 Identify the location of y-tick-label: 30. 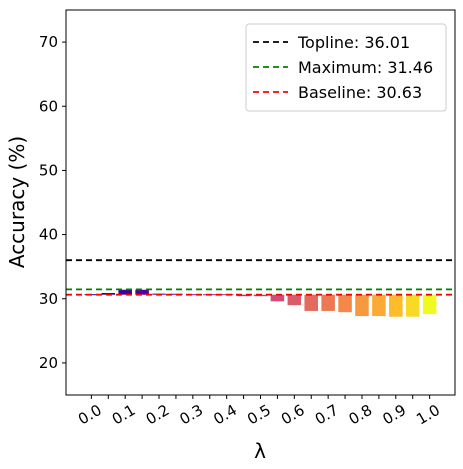
(48, 299).